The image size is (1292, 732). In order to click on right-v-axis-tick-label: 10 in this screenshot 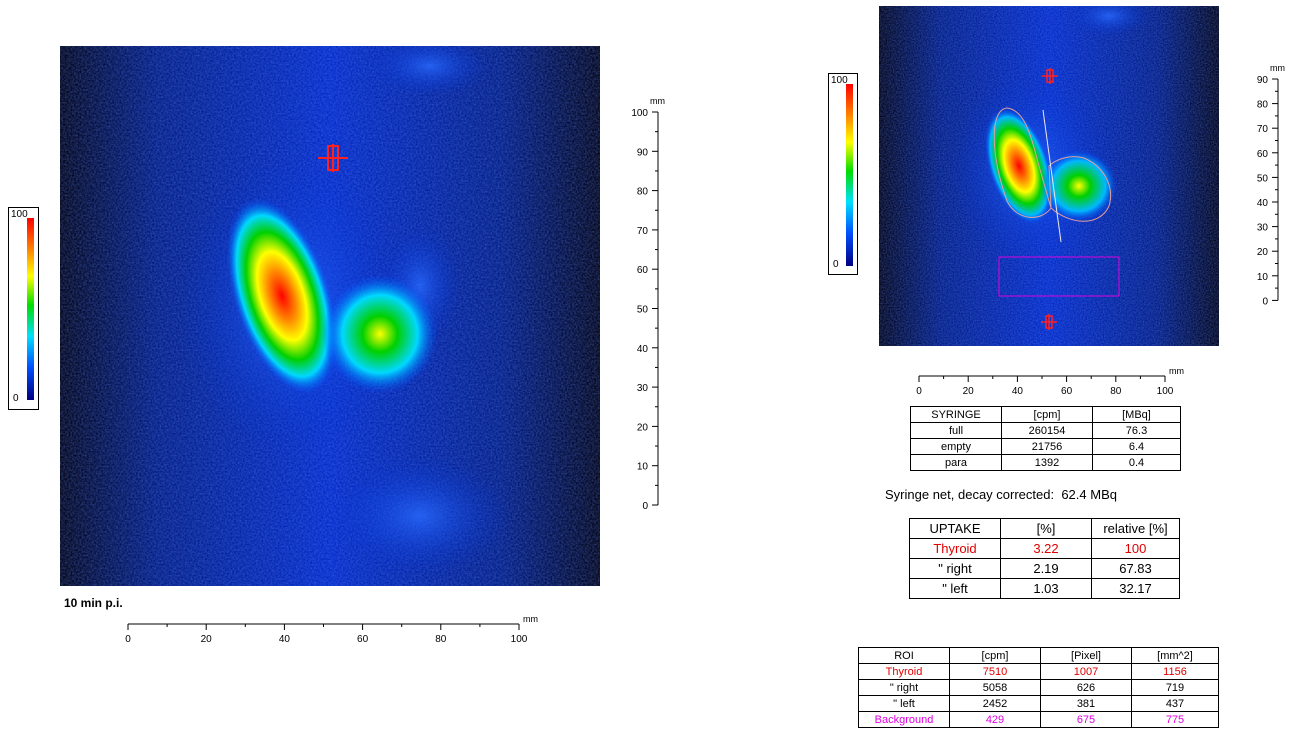, I will do `click(1263, 277)`.